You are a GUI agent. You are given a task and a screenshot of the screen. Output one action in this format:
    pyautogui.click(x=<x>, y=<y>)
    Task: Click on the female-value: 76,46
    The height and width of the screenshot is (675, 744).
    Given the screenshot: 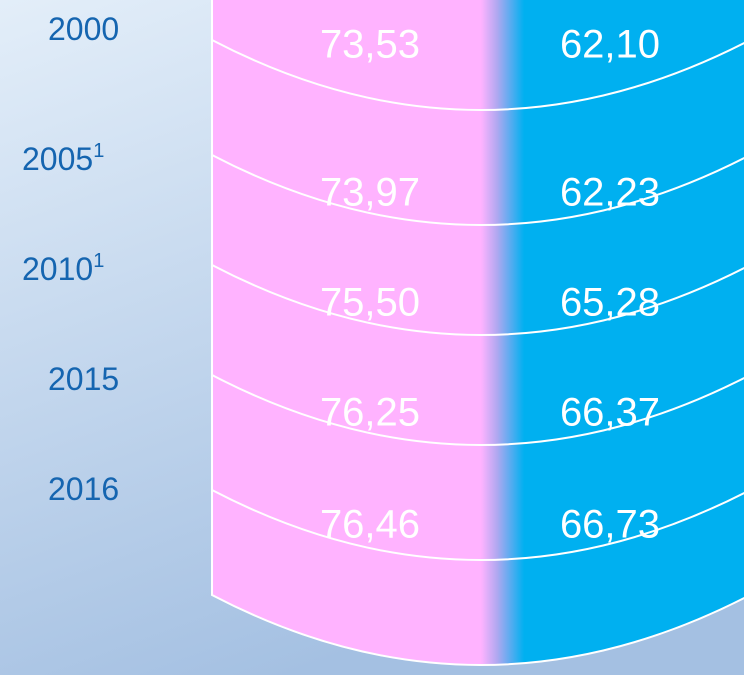 What is the action you would take?
    pyautogui.click(x=370, y=525)
    